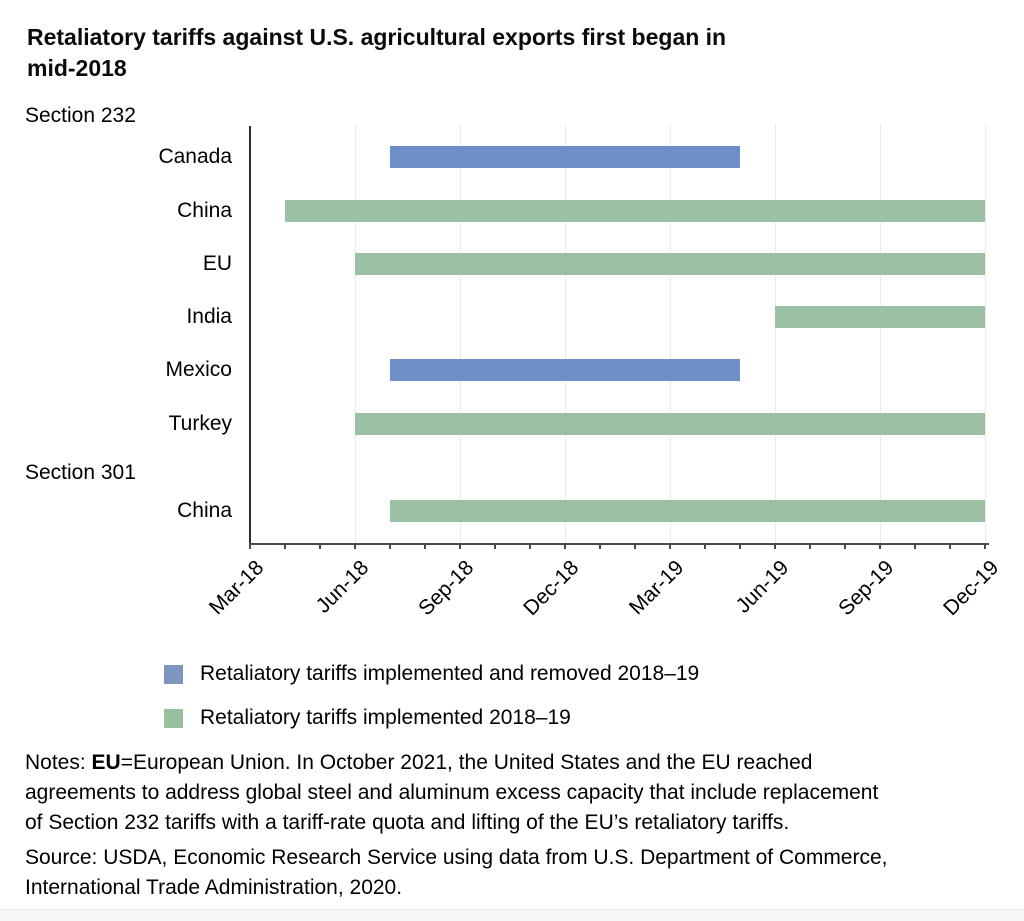  I want to click on legend-swatch-blue, so click(173, 674).